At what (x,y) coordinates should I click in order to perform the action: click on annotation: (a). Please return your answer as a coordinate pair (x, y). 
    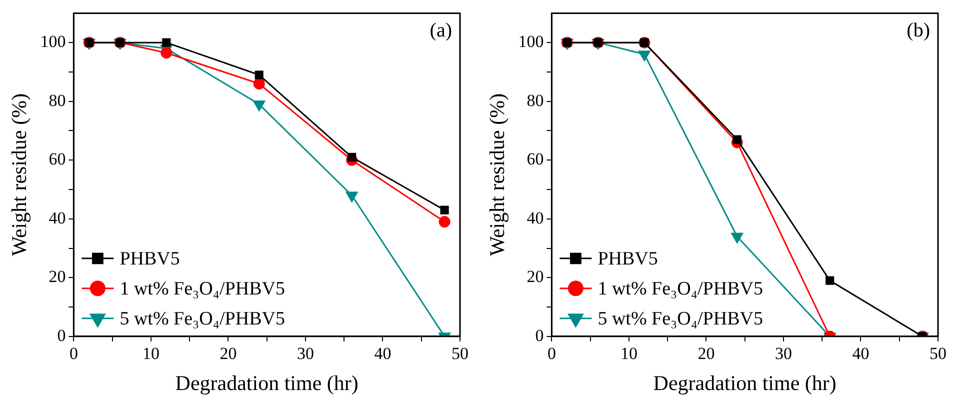
    Looking at the image, I should click on (441, 30).